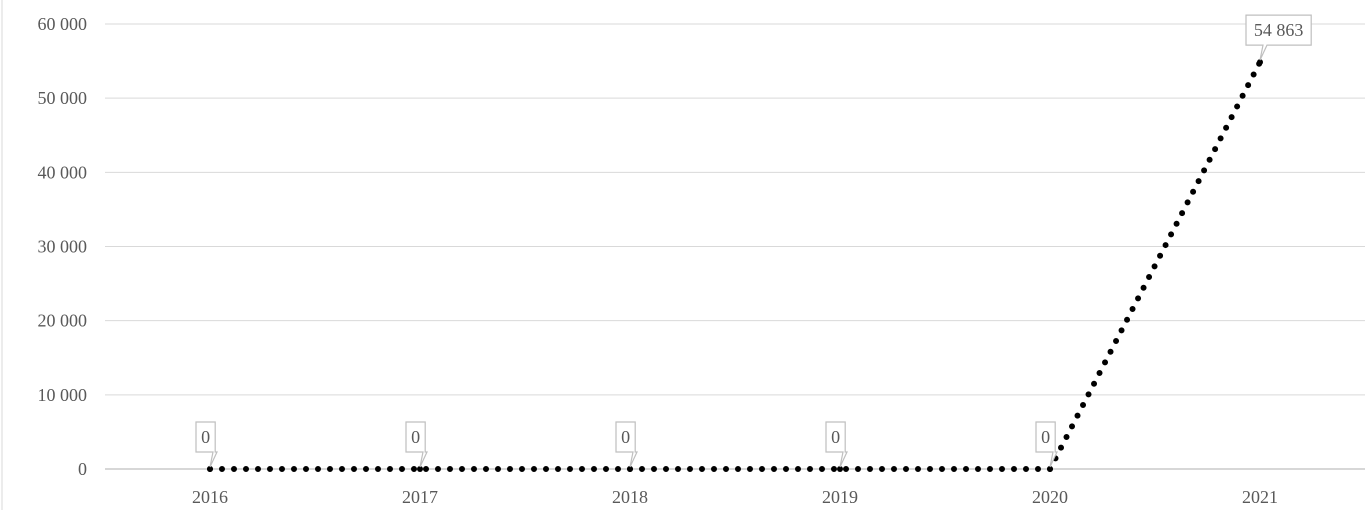 Image resolution: width=1367 pixels, height=510 pixels. Describe the element at coordinates (63, 24) in the screenshot. I see `y-tick-label: 60 000` at that location.